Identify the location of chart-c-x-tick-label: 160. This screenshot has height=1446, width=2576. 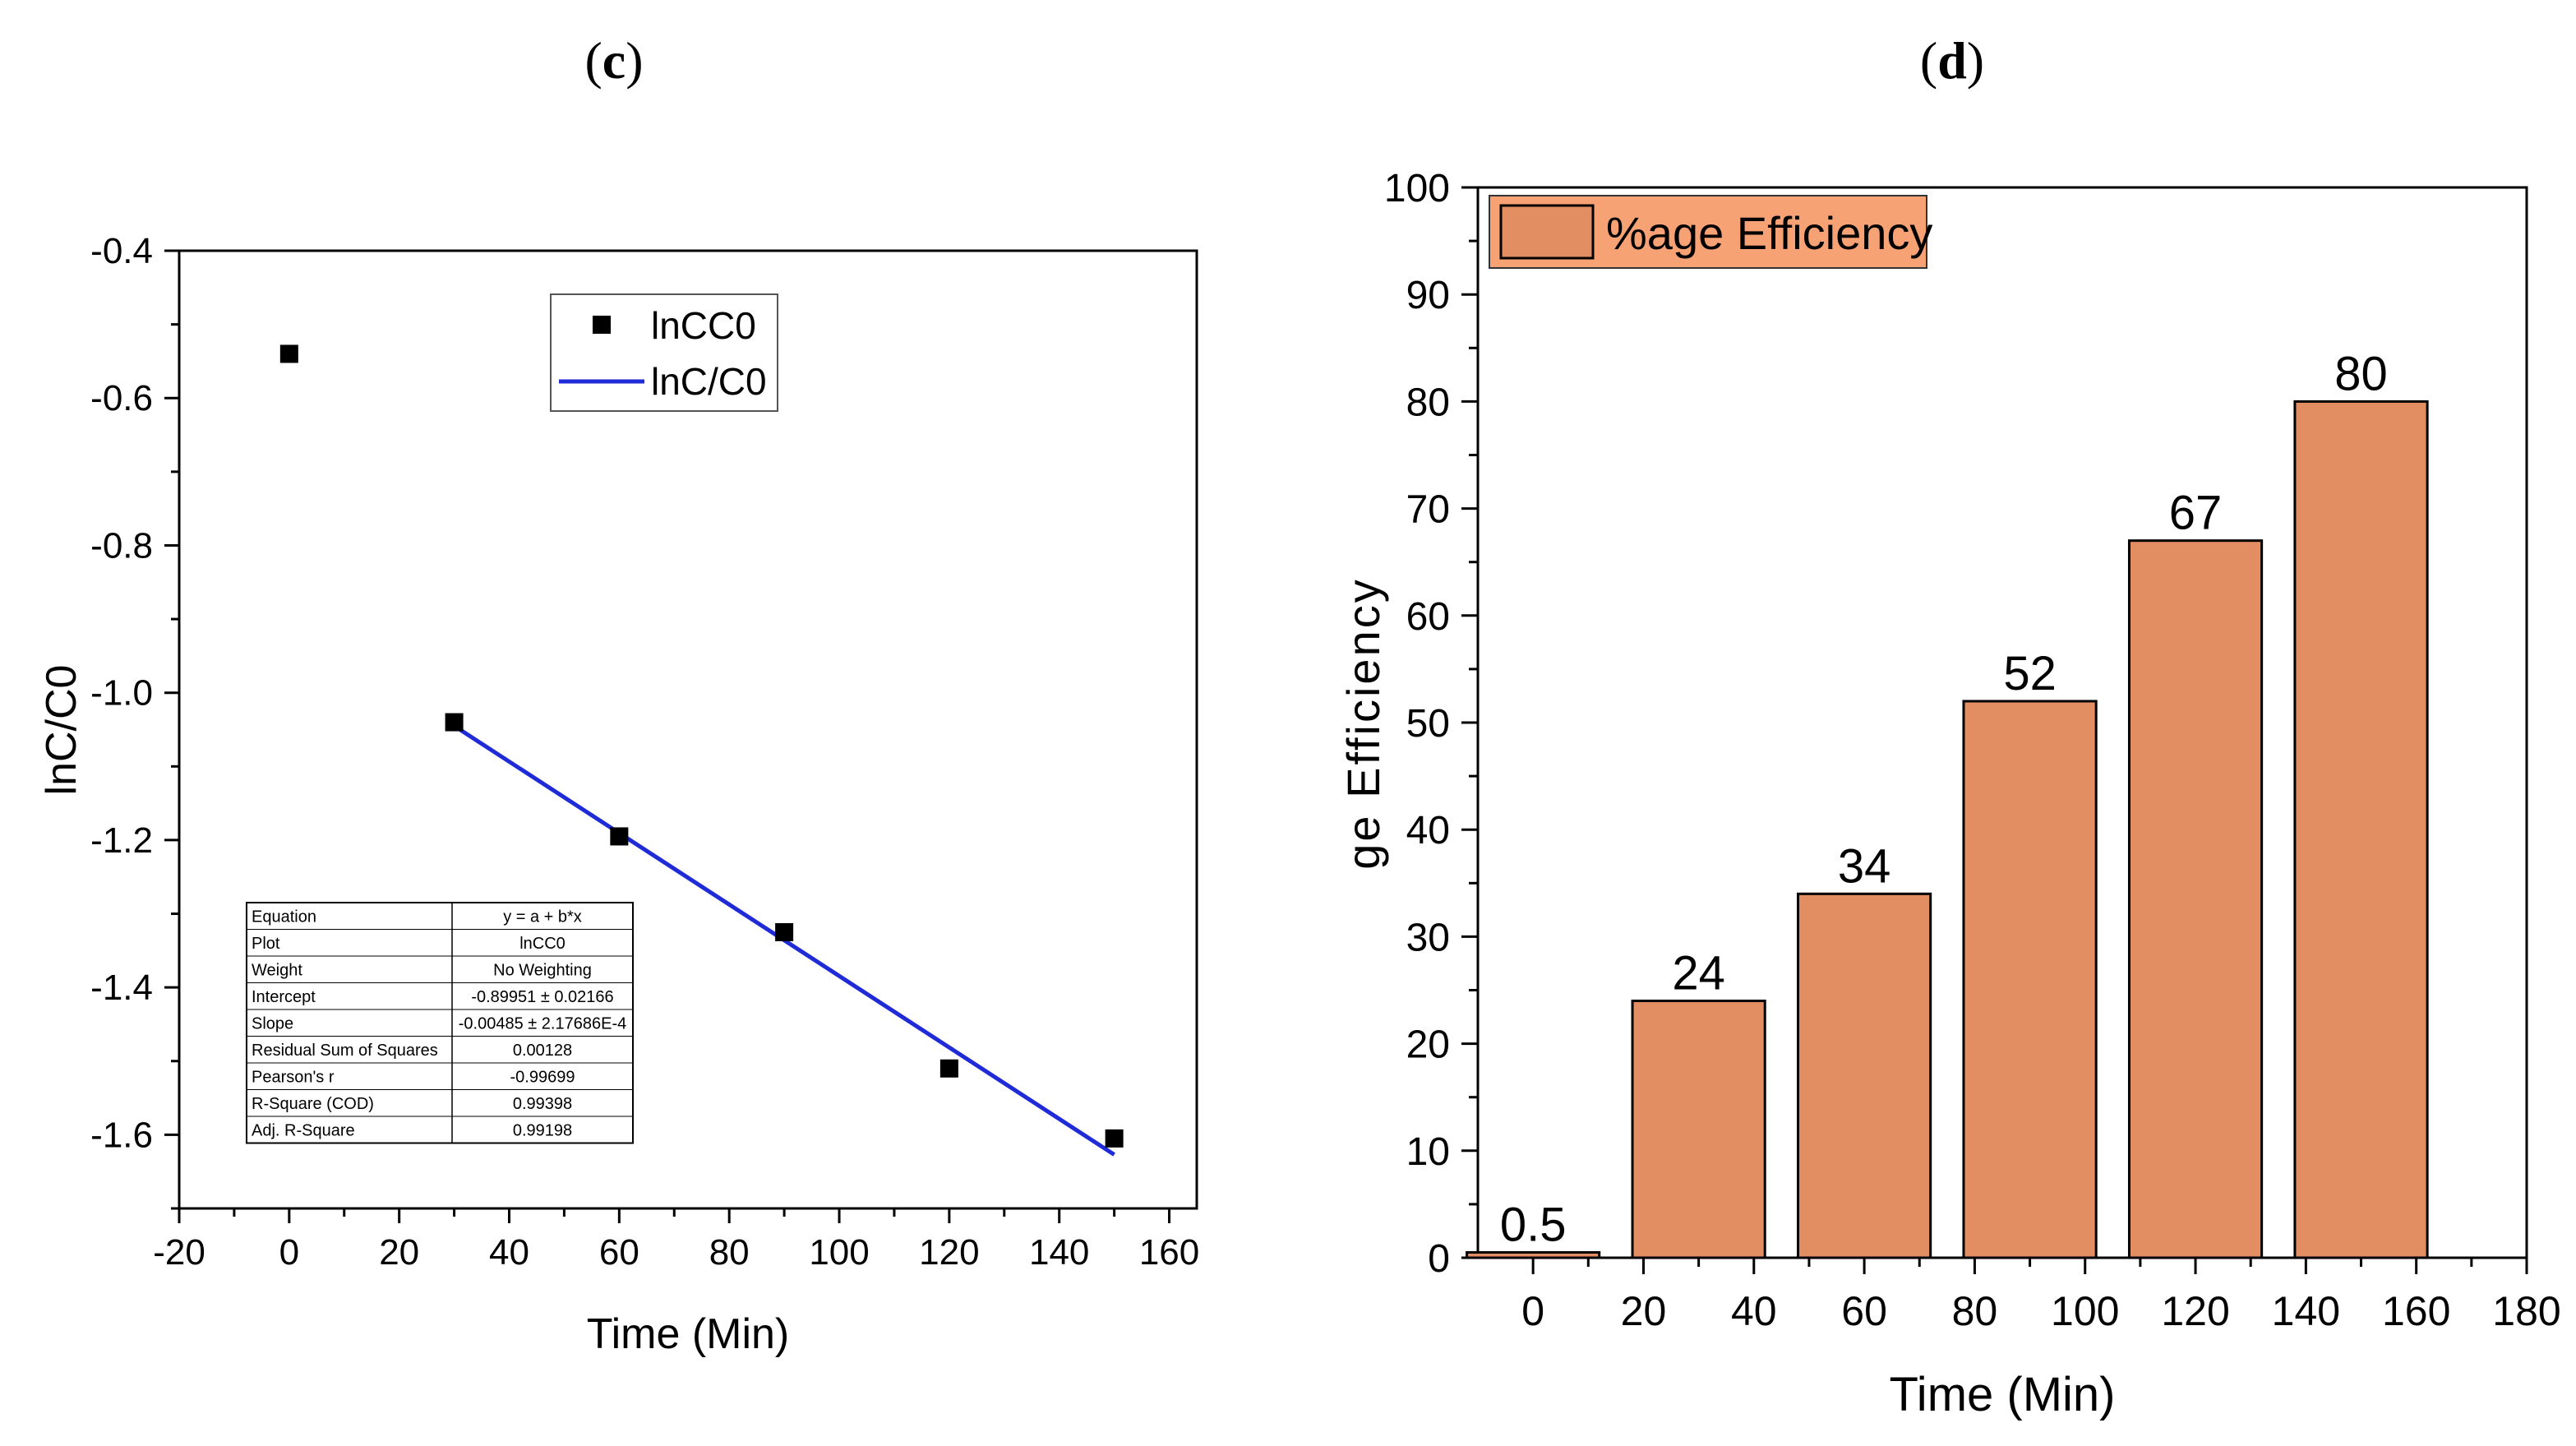
(1169, 1252).